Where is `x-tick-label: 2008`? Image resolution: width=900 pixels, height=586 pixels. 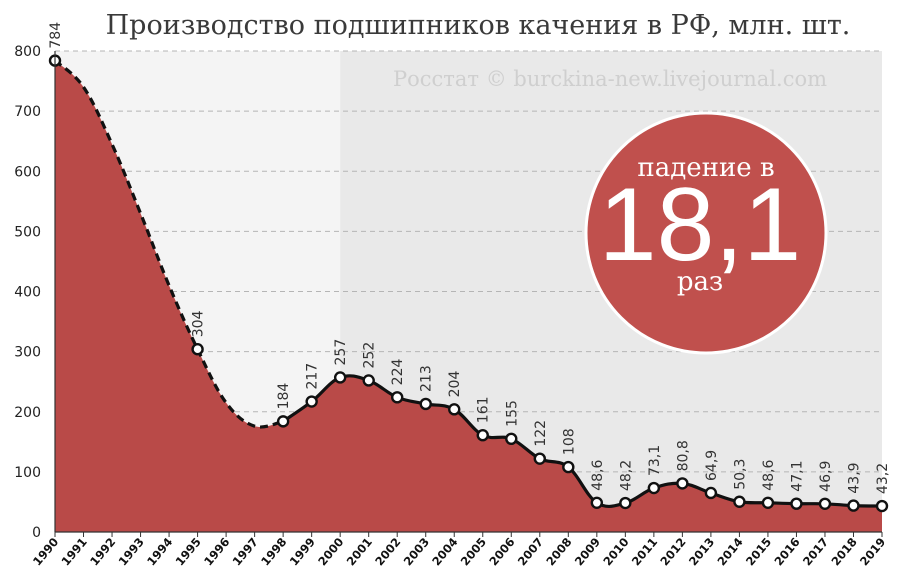
x-tick-label: 2008 is located at coordinates (558, 552).